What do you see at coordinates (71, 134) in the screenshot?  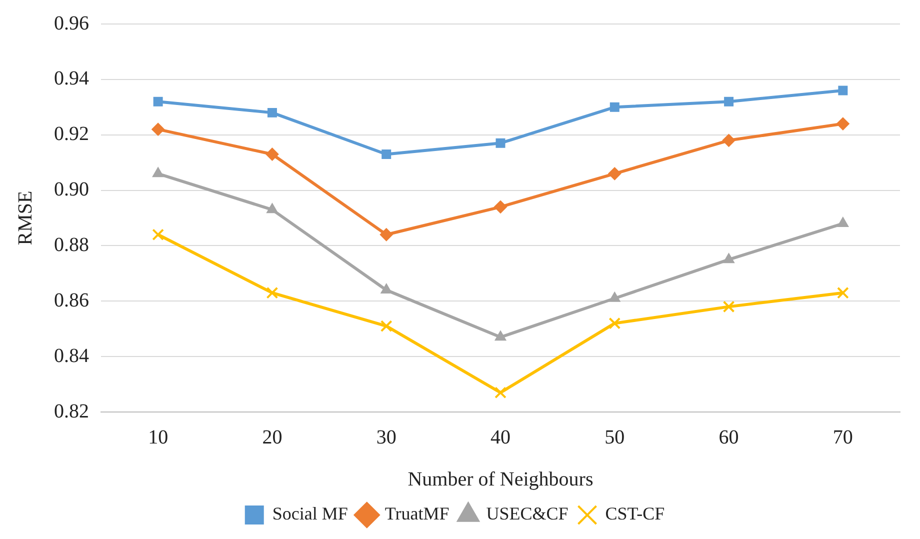 I see `y-tick-label: 0.92` at bounding box center [71, 134].